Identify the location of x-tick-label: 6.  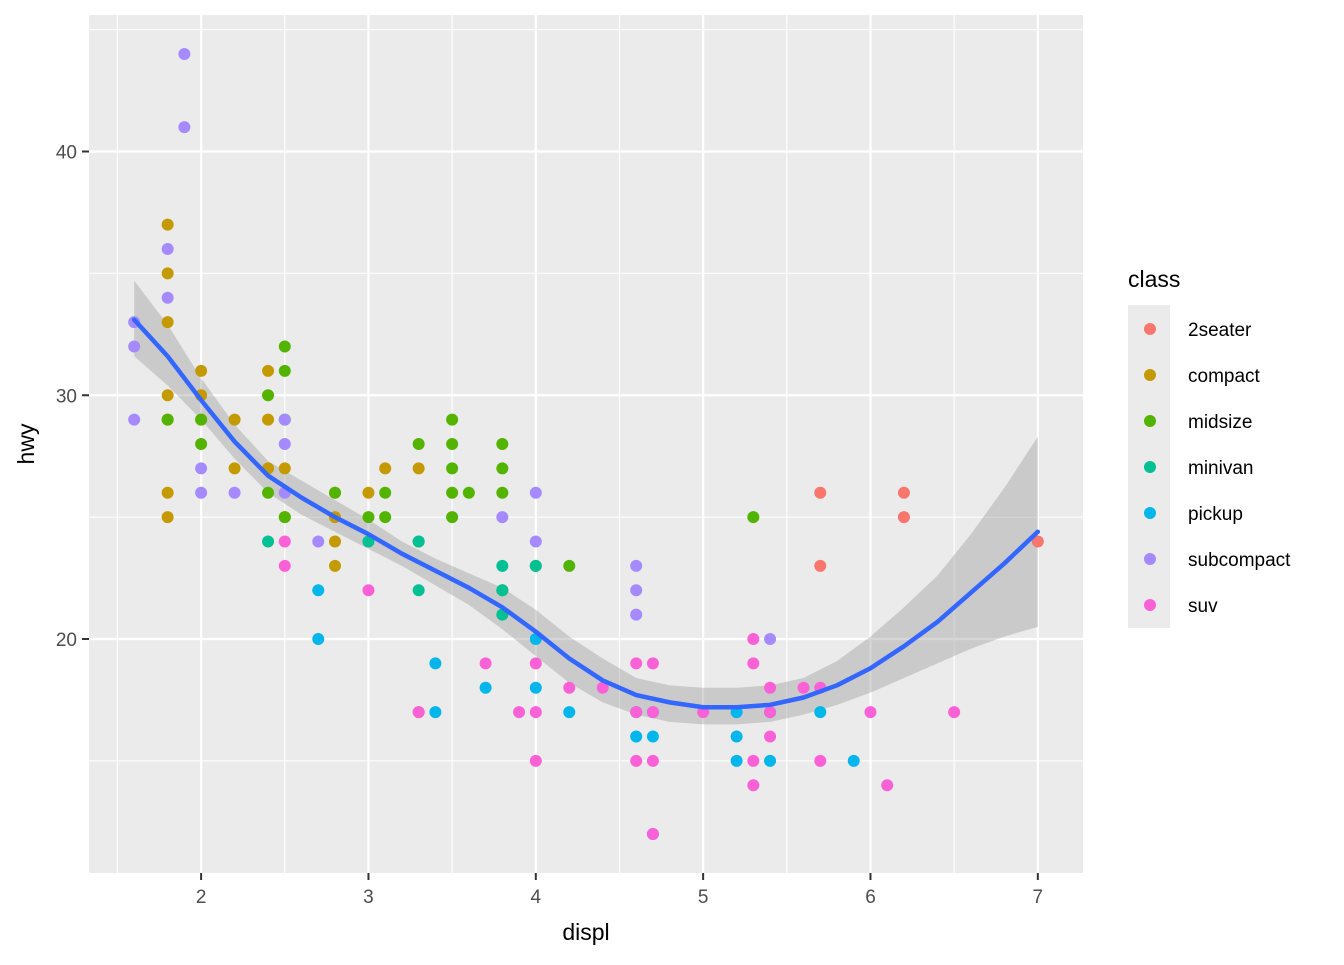
(870, 897).